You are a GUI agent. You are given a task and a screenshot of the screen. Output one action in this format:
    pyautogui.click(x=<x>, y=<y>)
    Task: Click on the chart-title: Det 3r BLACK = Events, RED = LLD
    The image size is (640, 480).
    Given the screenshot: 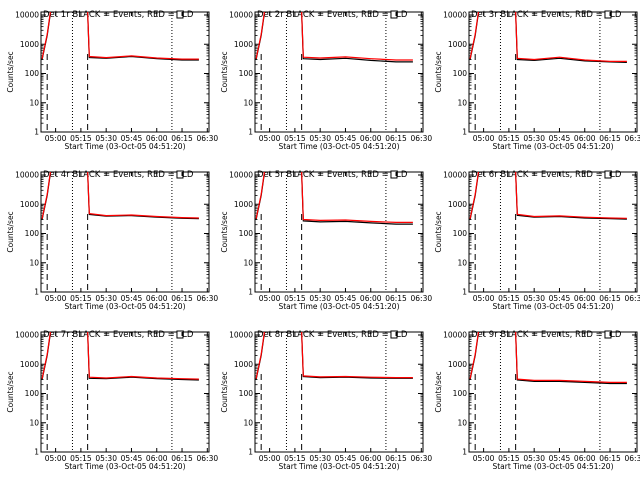 What is the action you would take?
    pyautogui.click(x=546, y=15)
    